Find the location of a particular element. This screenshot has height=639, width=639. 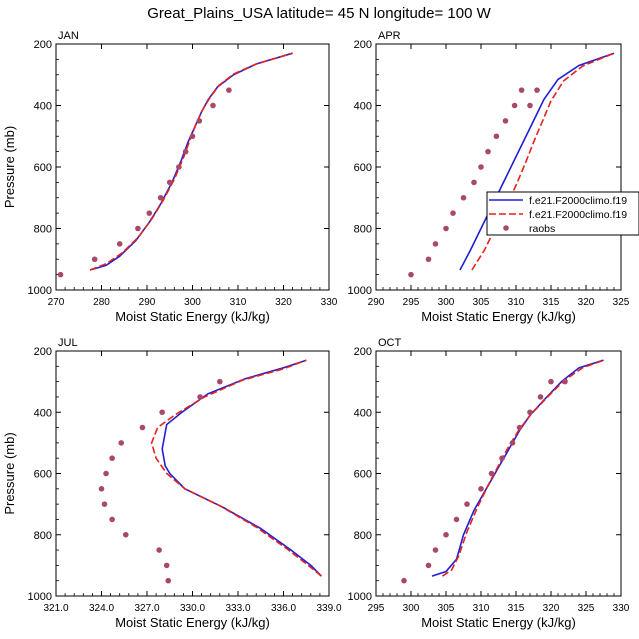

legend-item: f.e21.F2000climo.f19 is located at coordinates (558, 201).